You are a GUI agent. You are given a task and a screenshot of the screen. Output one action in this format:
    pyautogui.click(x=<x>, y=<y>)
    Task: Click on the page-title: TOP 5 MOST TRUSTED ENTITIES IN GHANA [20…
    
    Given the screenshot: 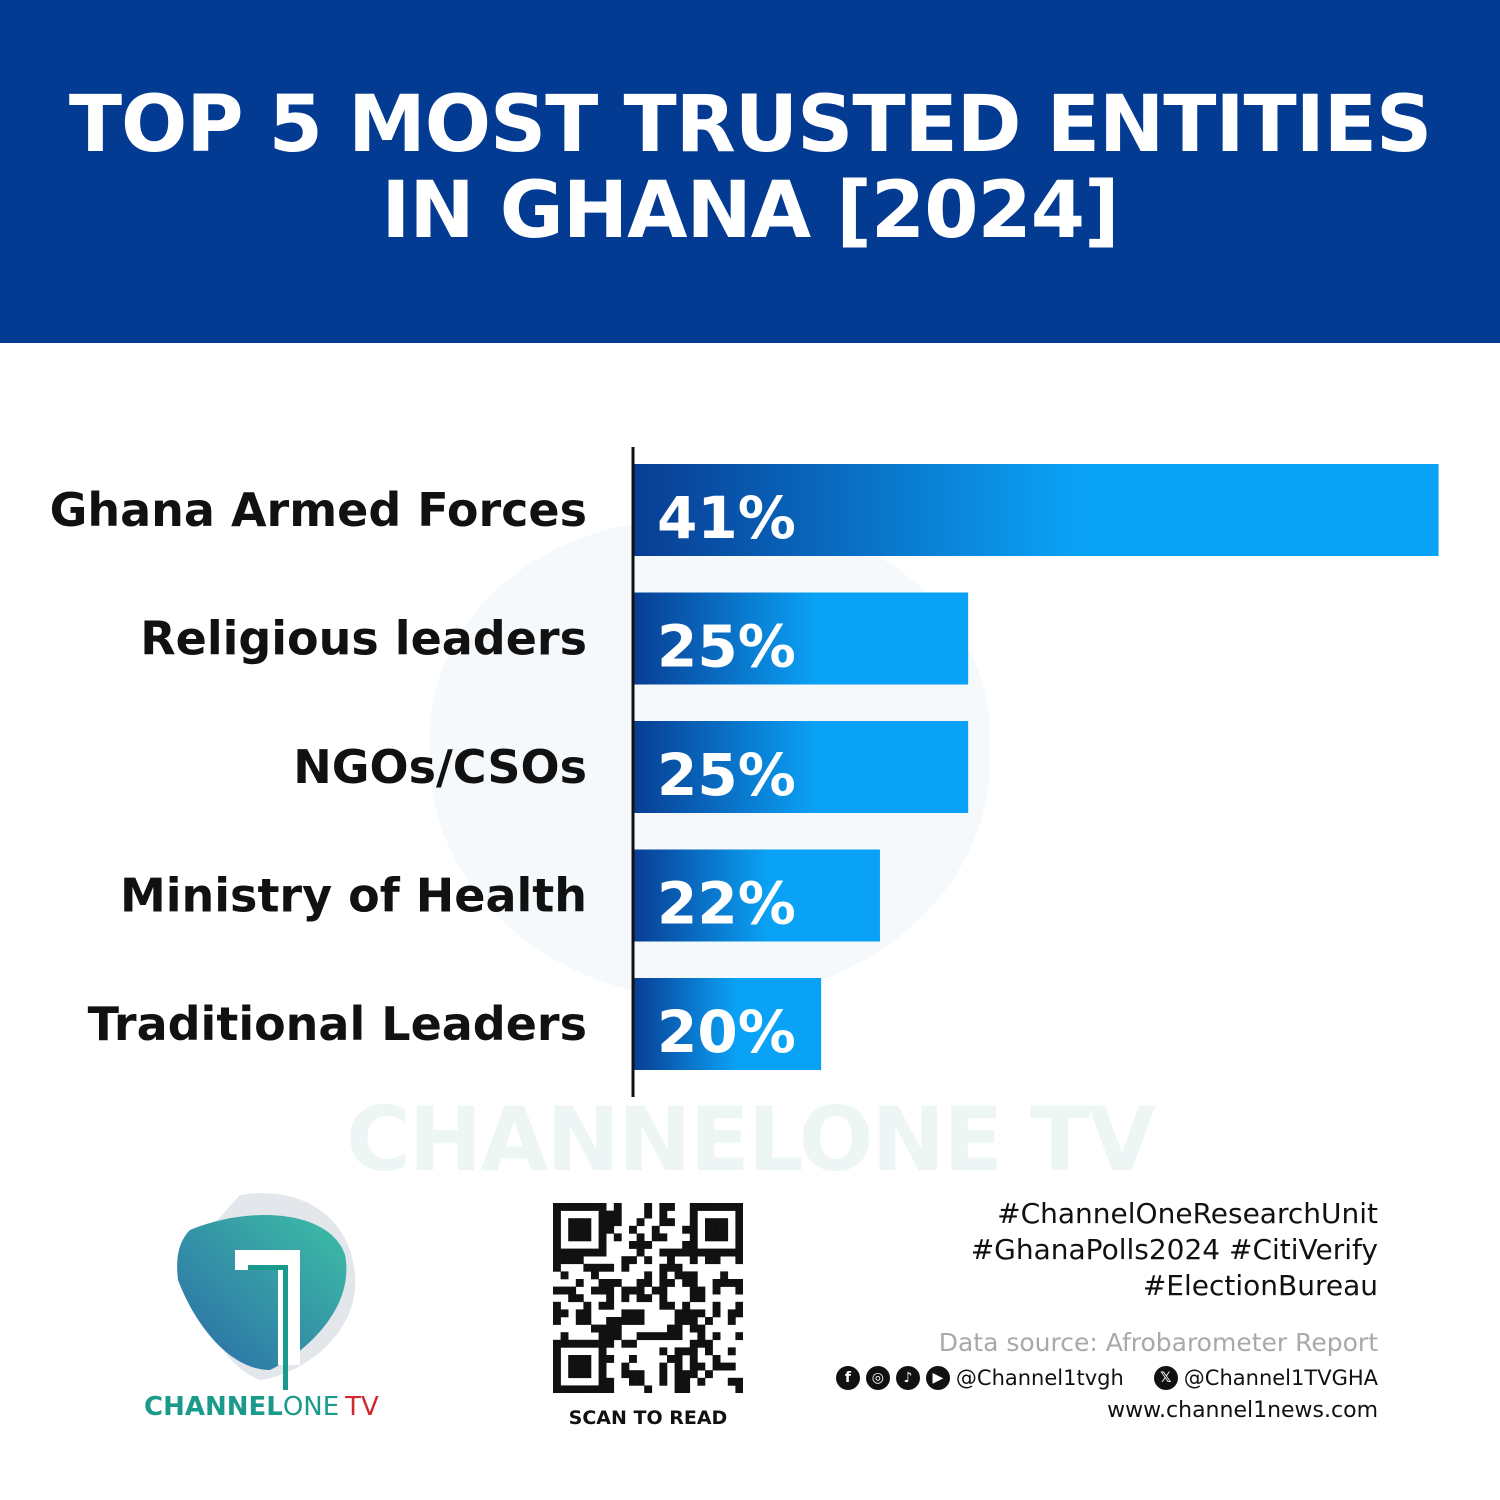 What is the action you would take?
    pyautogui.click(x=750, y=168)
    